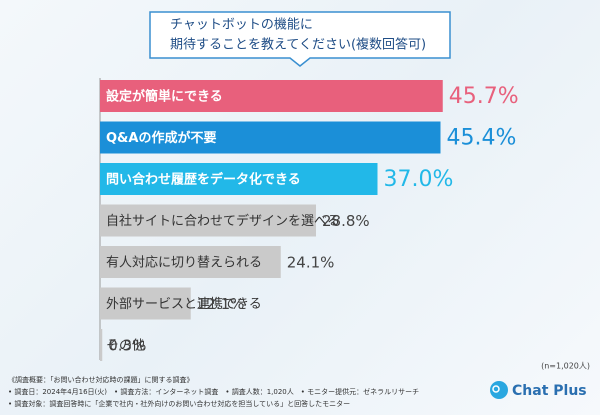 The image size is (600, 415). What do you see at coordinates (499, 390) in the screenshot?
I see `logo` at bounding box center [499, 390].